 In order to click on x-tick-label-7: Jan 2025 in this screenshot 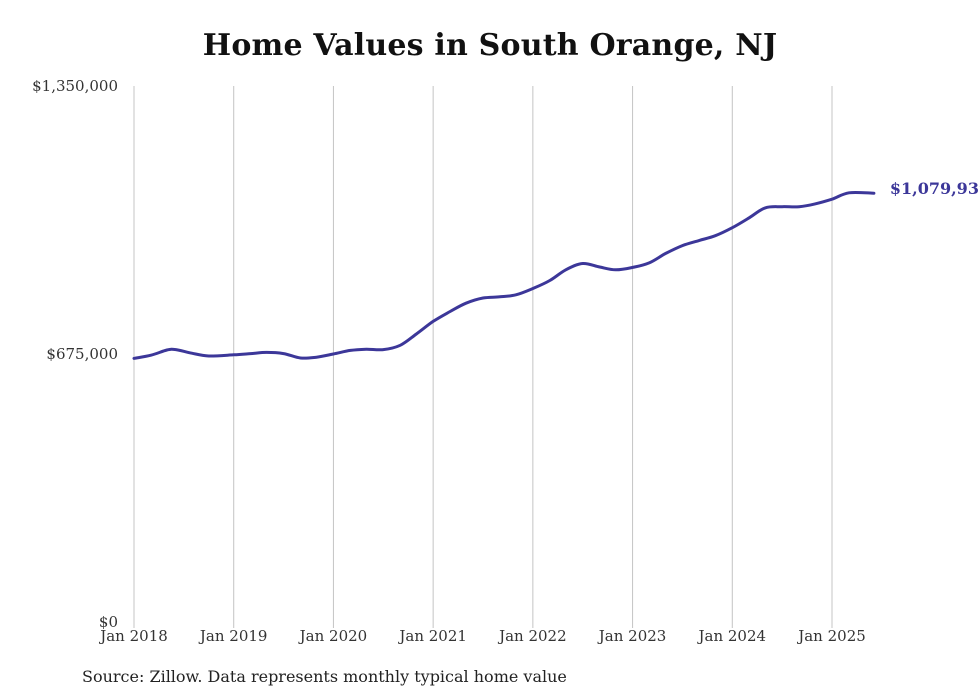, I will do `click(831, 636)`.